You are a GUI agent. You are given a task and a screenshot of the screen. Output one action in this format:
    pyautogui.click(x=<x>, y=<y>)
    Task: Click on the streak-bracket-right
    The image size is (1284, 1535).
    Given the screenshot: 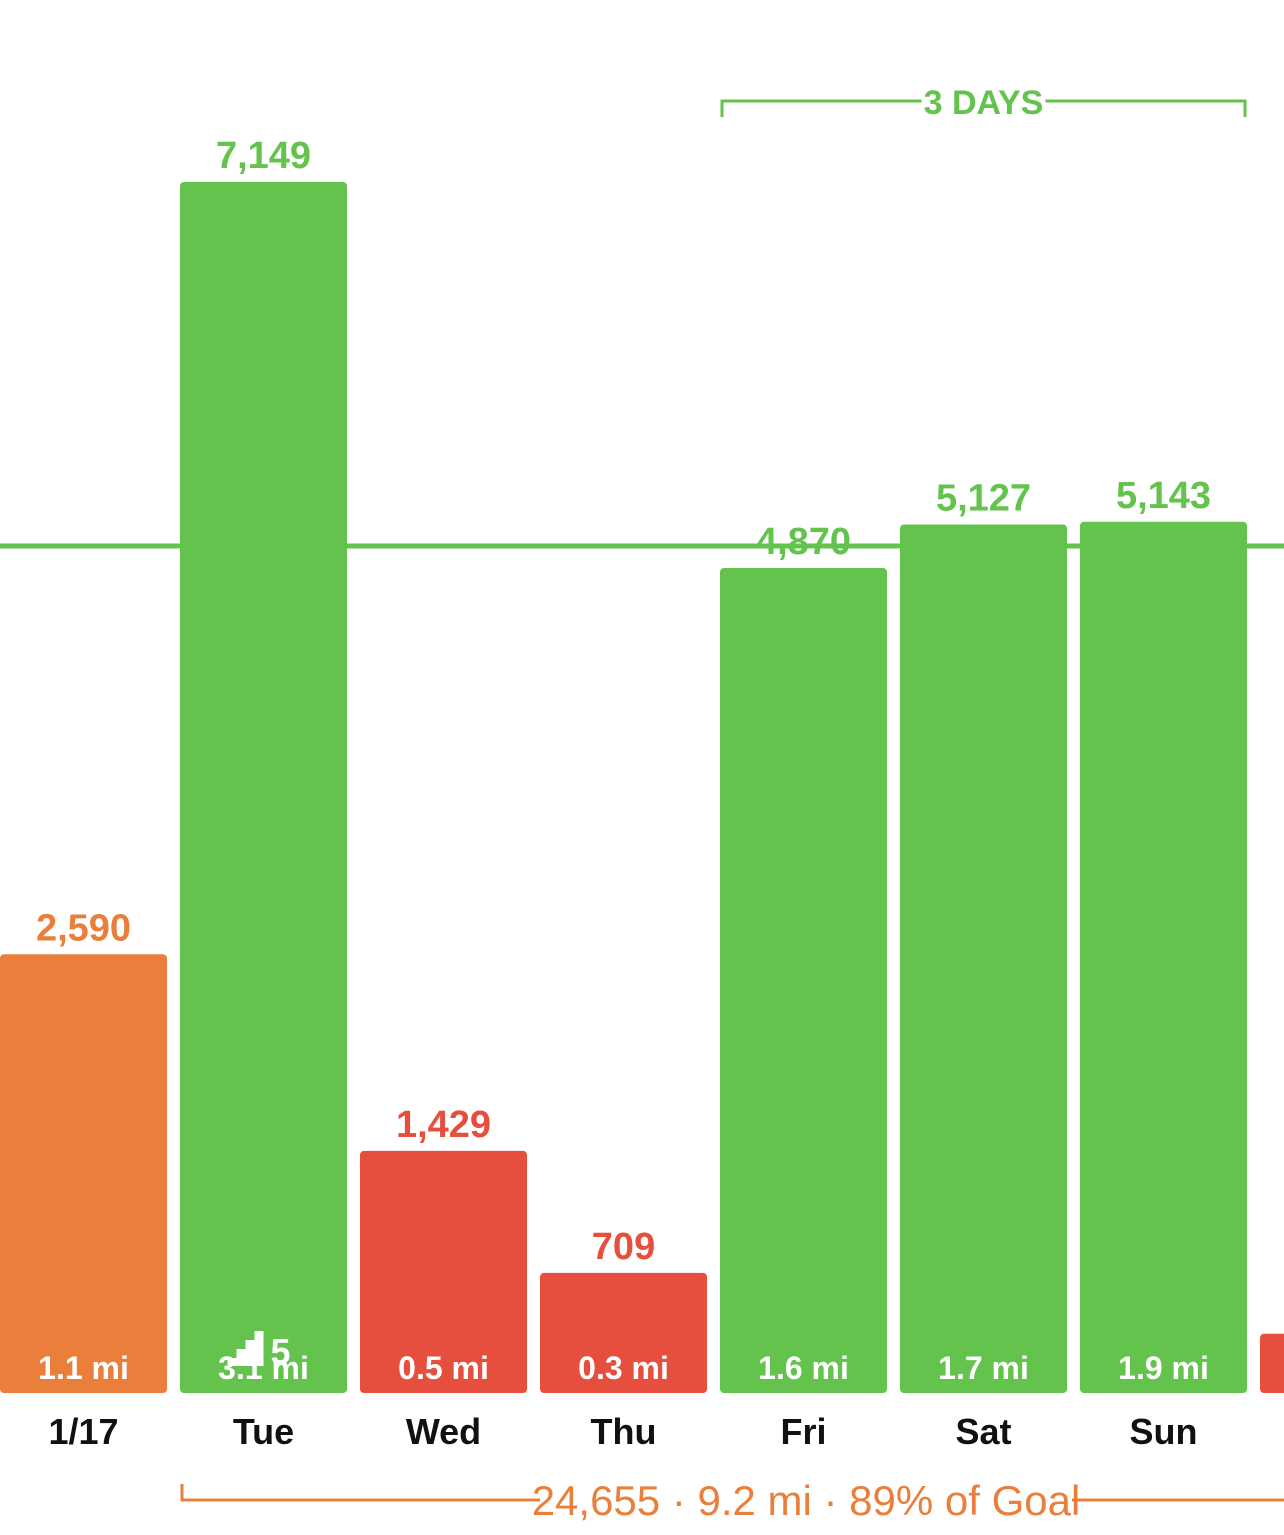 What is the action you would take?
    pyautogui.click(x=1146, y=108)
    